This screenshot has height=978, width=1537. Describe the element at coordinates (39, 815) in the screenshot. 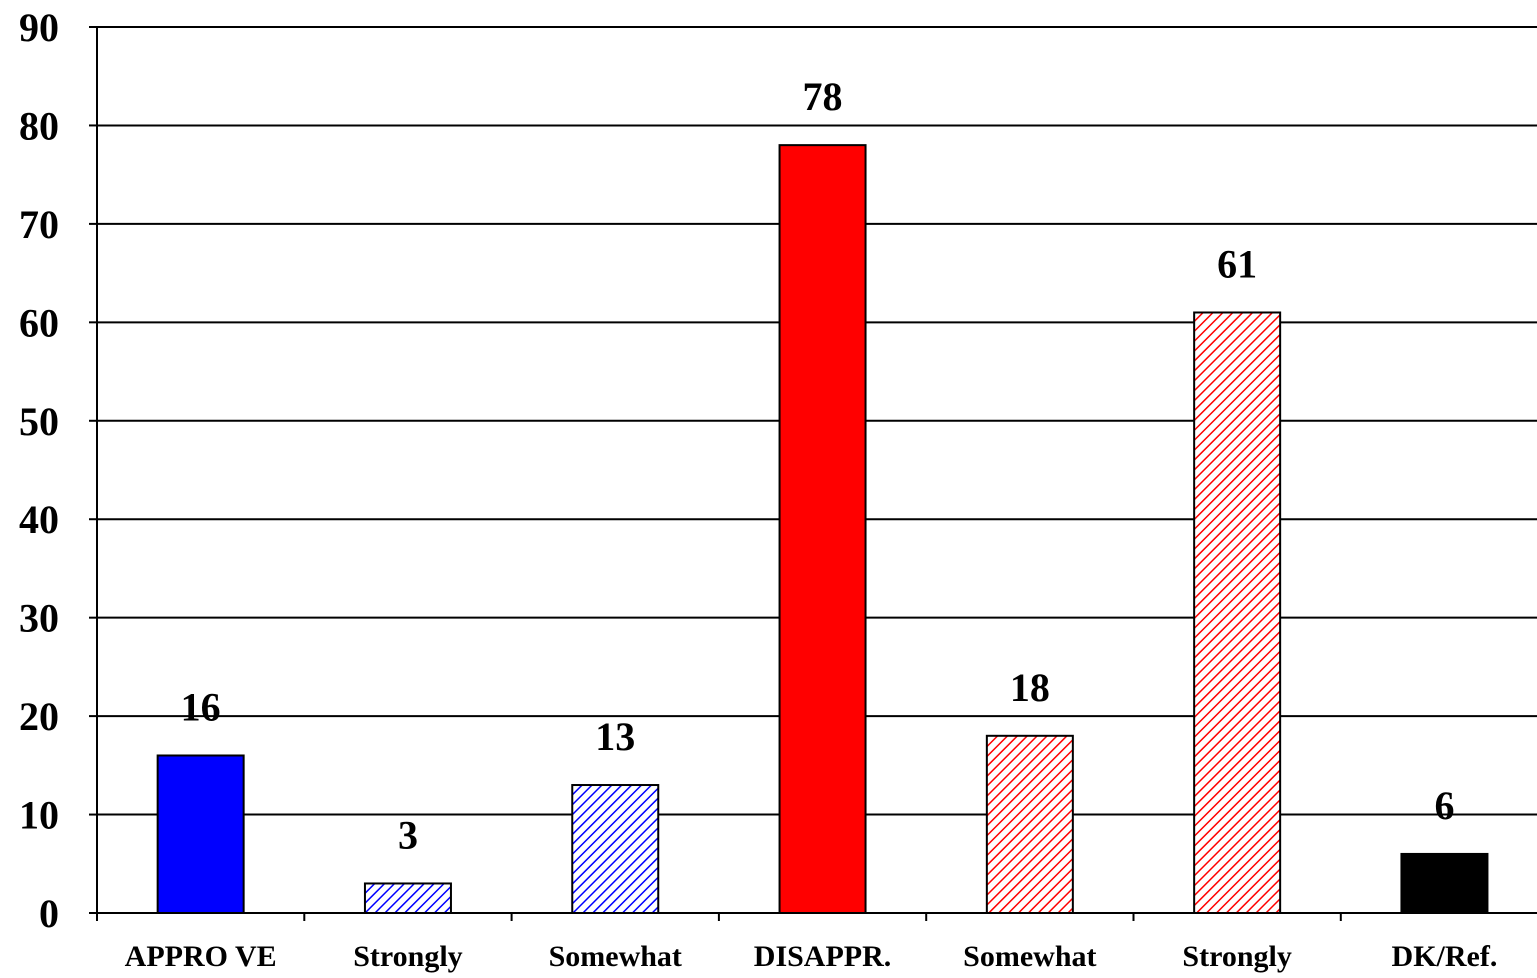

I see `y-tick-label: 10` at that location.